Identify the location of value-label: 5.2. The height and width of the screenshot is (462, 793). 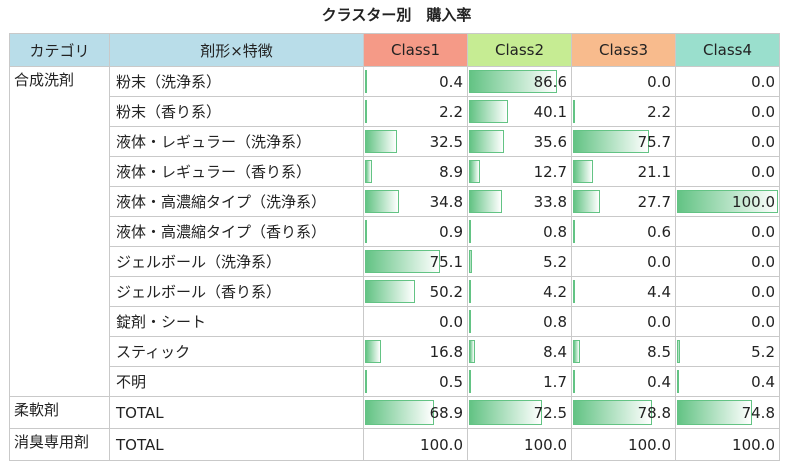
(555, 261).